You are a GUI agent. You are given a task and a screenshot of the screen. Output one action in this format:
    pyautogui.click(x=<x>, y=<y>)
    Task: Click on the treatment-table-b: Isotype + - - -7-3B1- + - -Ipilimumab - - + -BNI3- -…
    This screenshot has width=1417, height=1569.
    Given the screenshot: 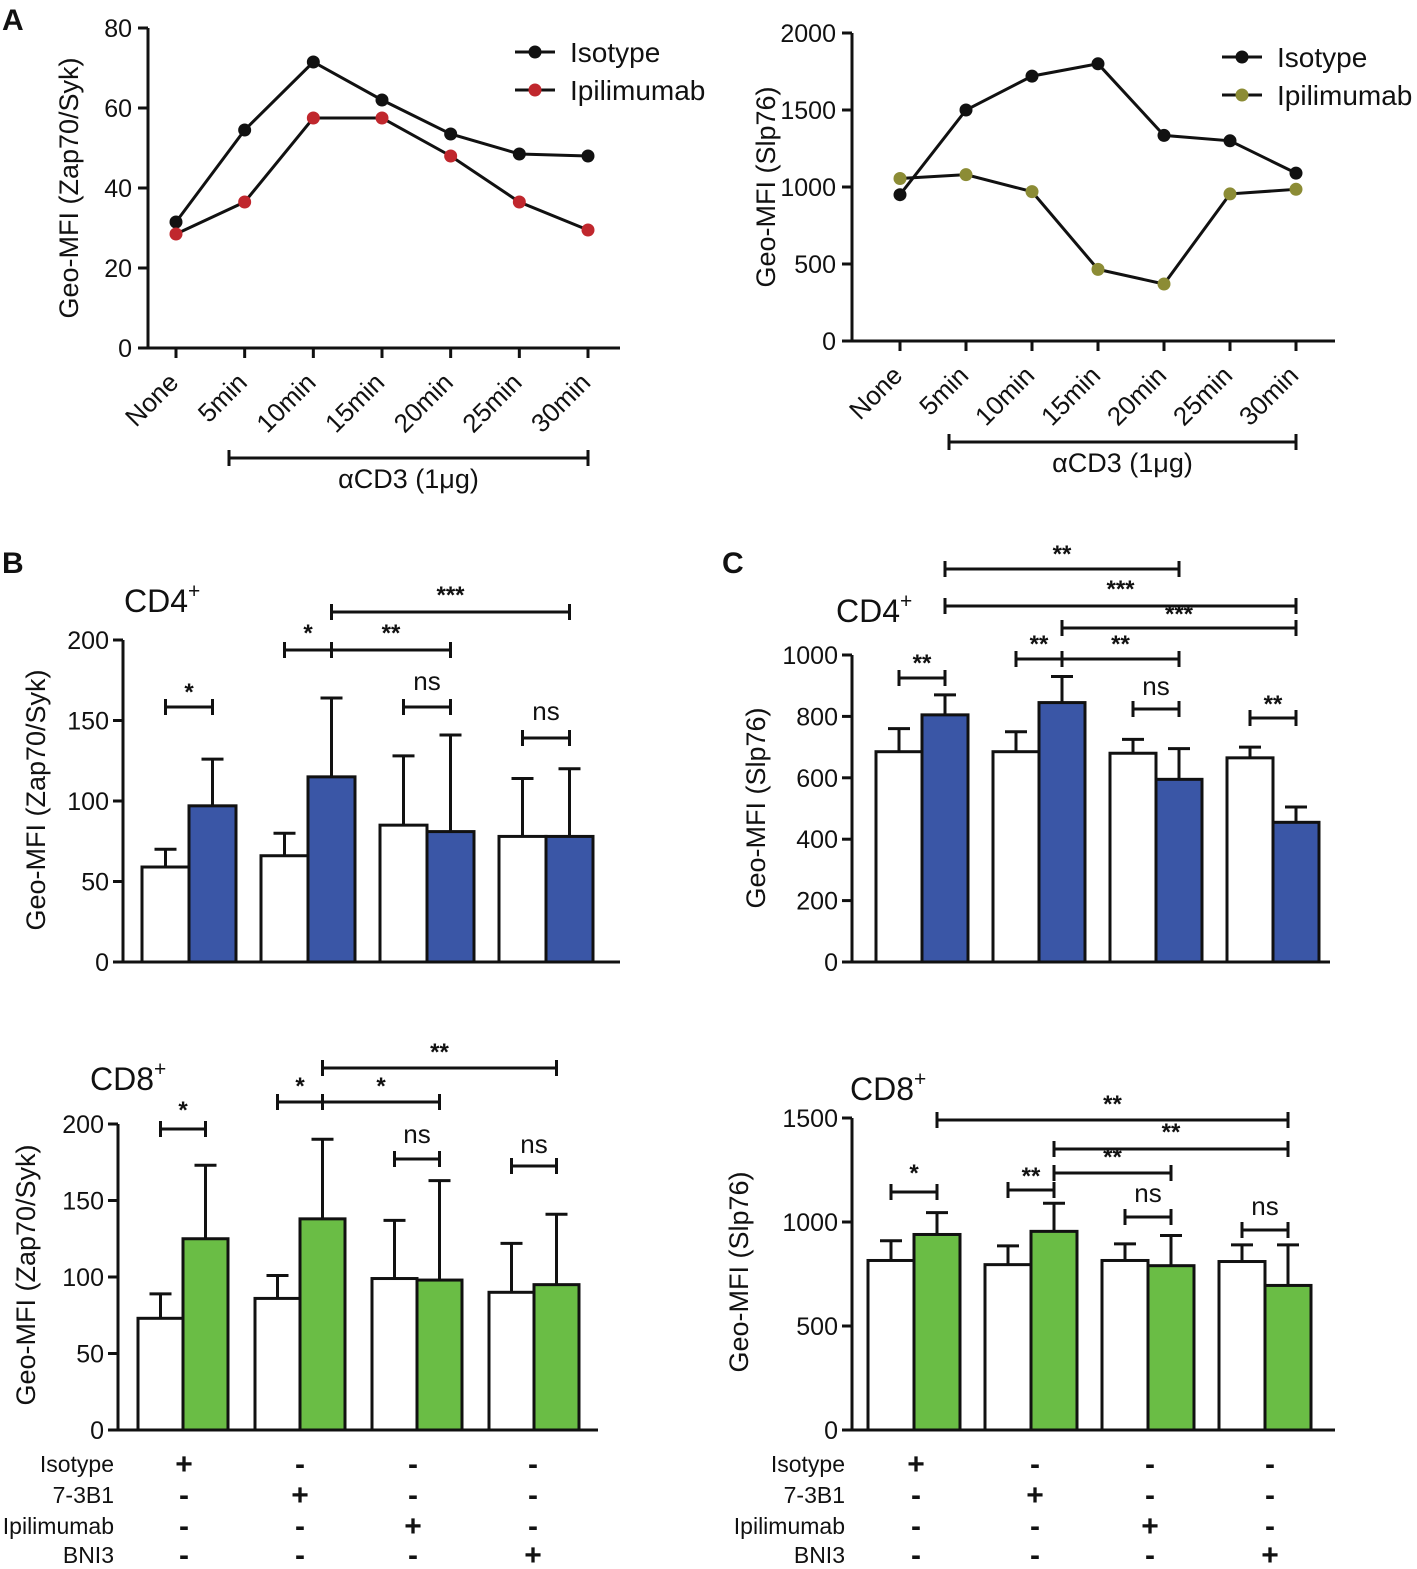 What is the action you would take?
    pyautogui.click(x=272, y=1508)
    